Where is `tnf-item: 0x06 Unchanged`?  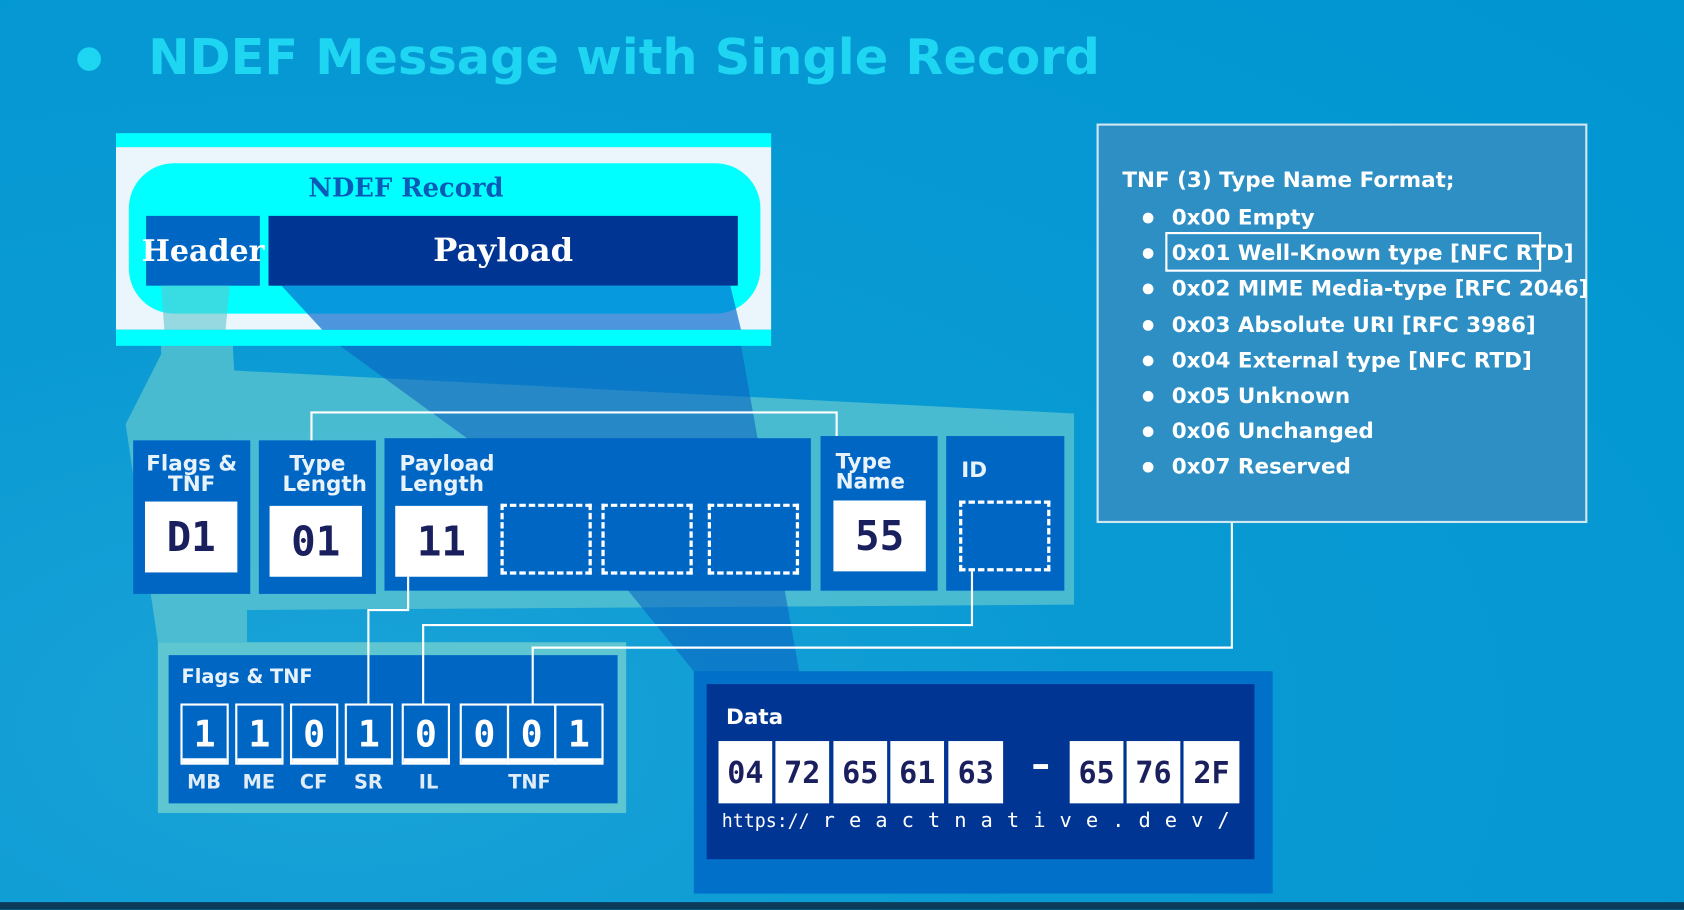
tnf-item: 0x06 Unchanged is located at coordinates (1272, 430).